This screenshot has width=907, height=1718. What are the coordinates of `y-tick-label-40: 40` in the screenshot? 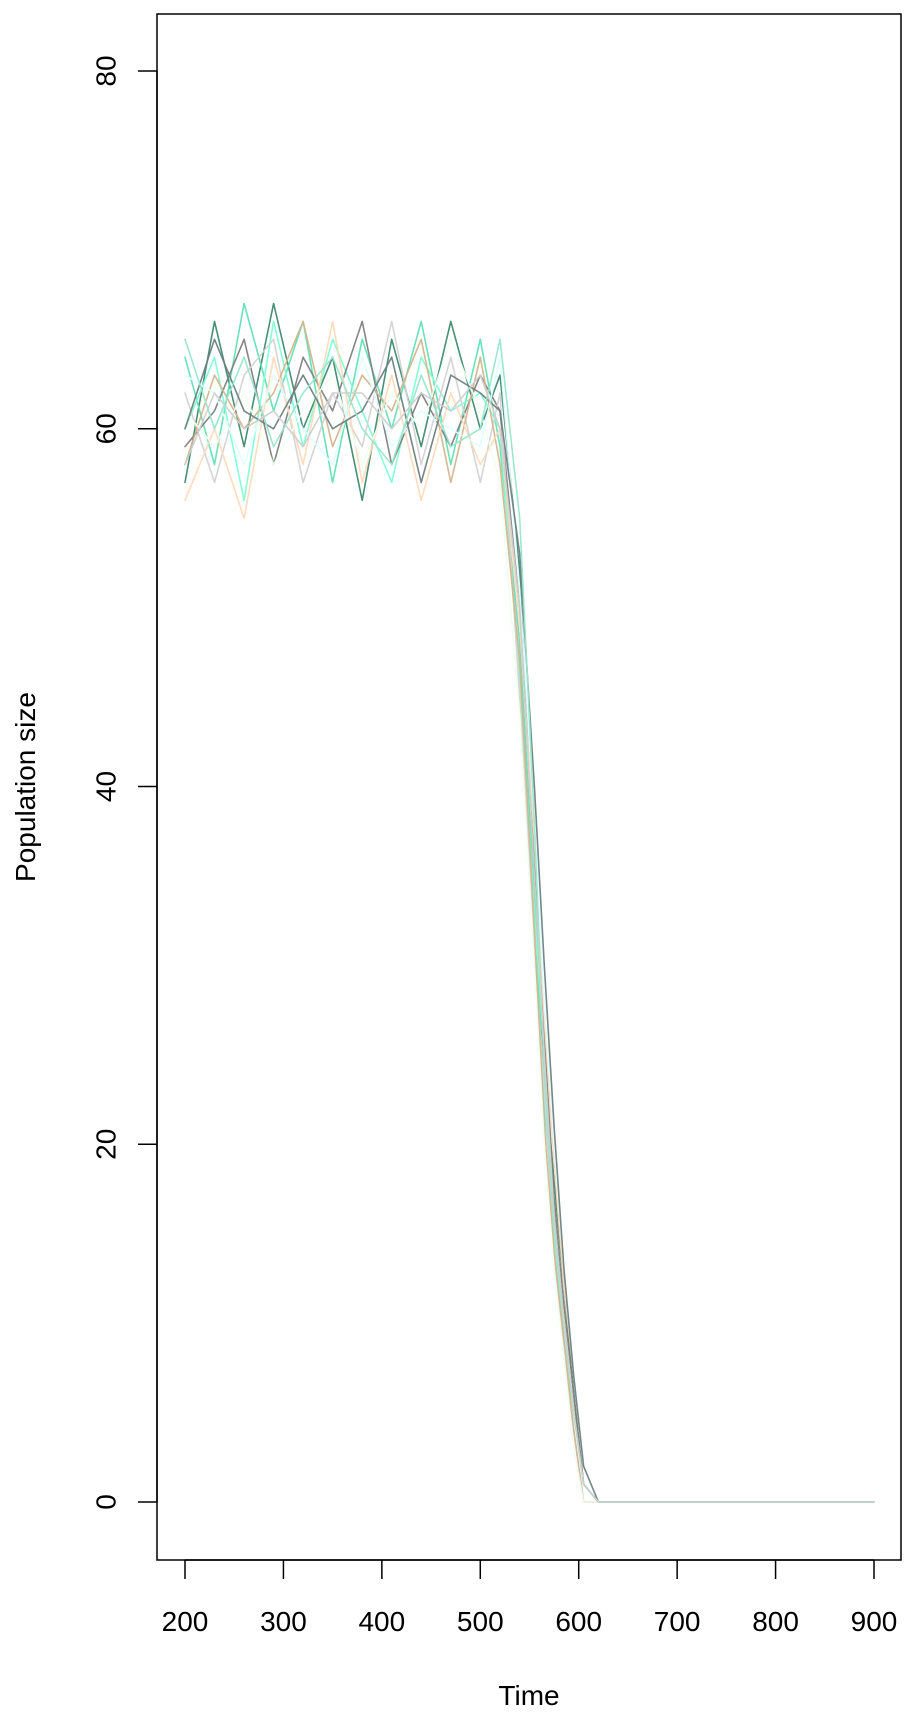 It's located at (105, 786).